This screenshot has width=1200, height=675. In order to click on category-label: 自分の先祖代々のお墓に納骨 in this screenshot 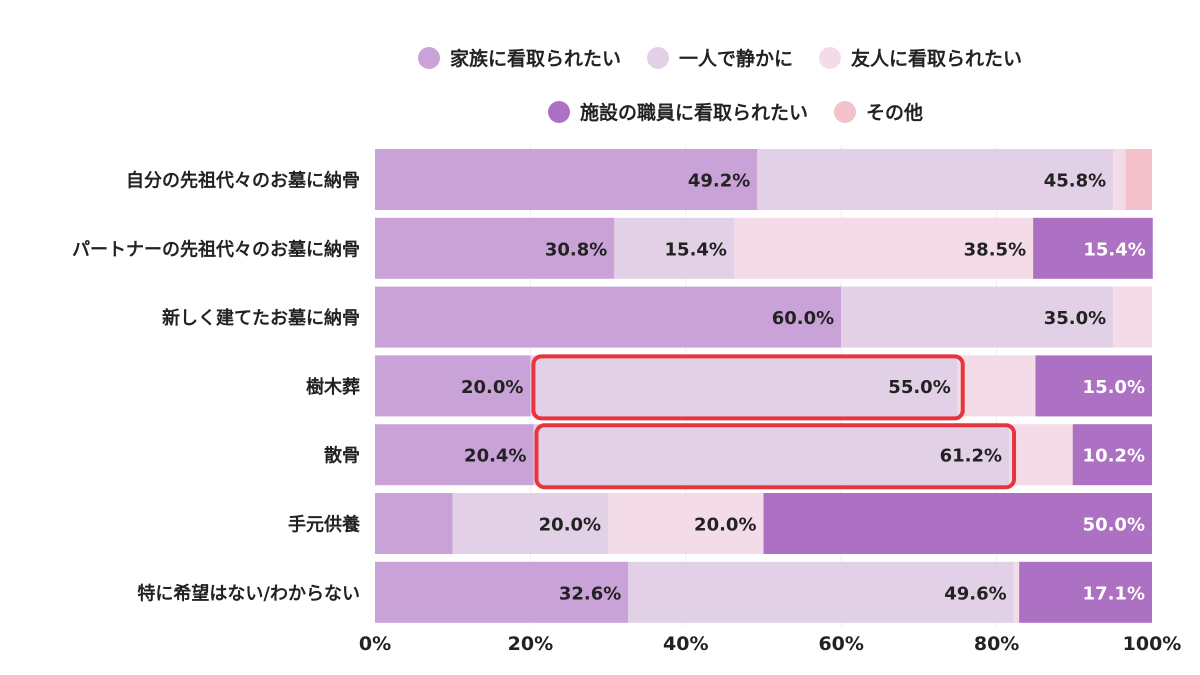, I will do `click(243, 181)`.